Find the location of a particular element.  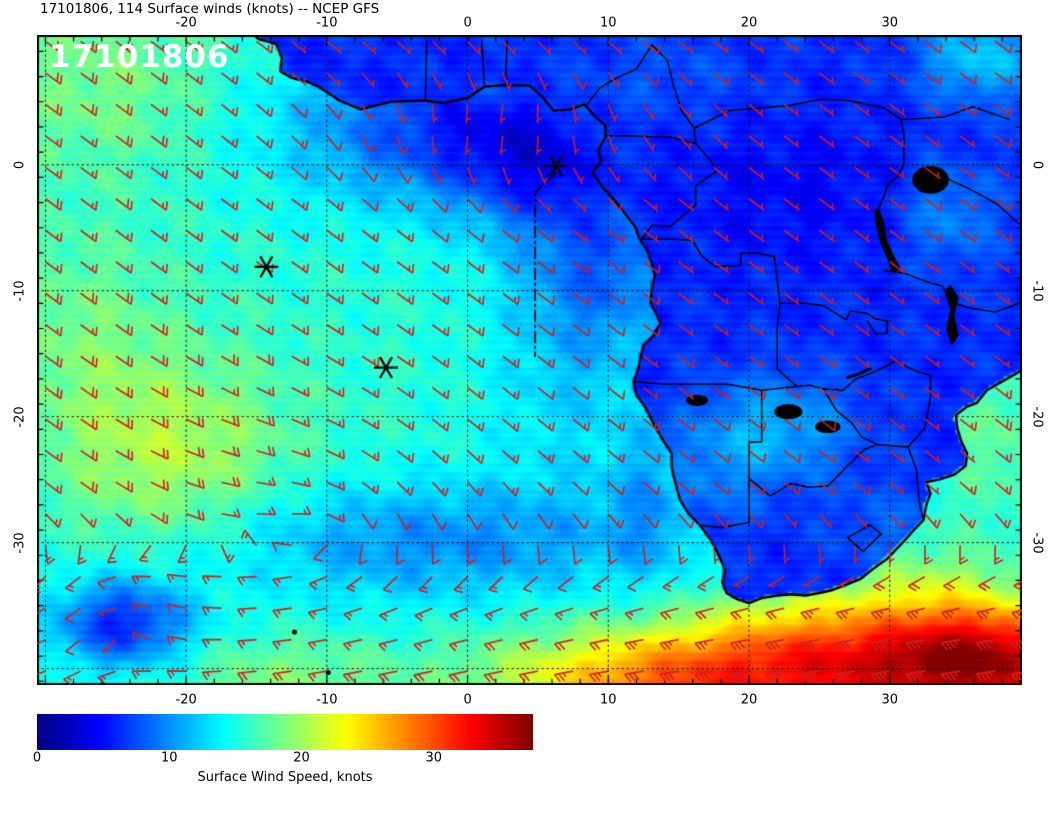

colorbar-tick-label: 30 is located at coordinates (434, 758).